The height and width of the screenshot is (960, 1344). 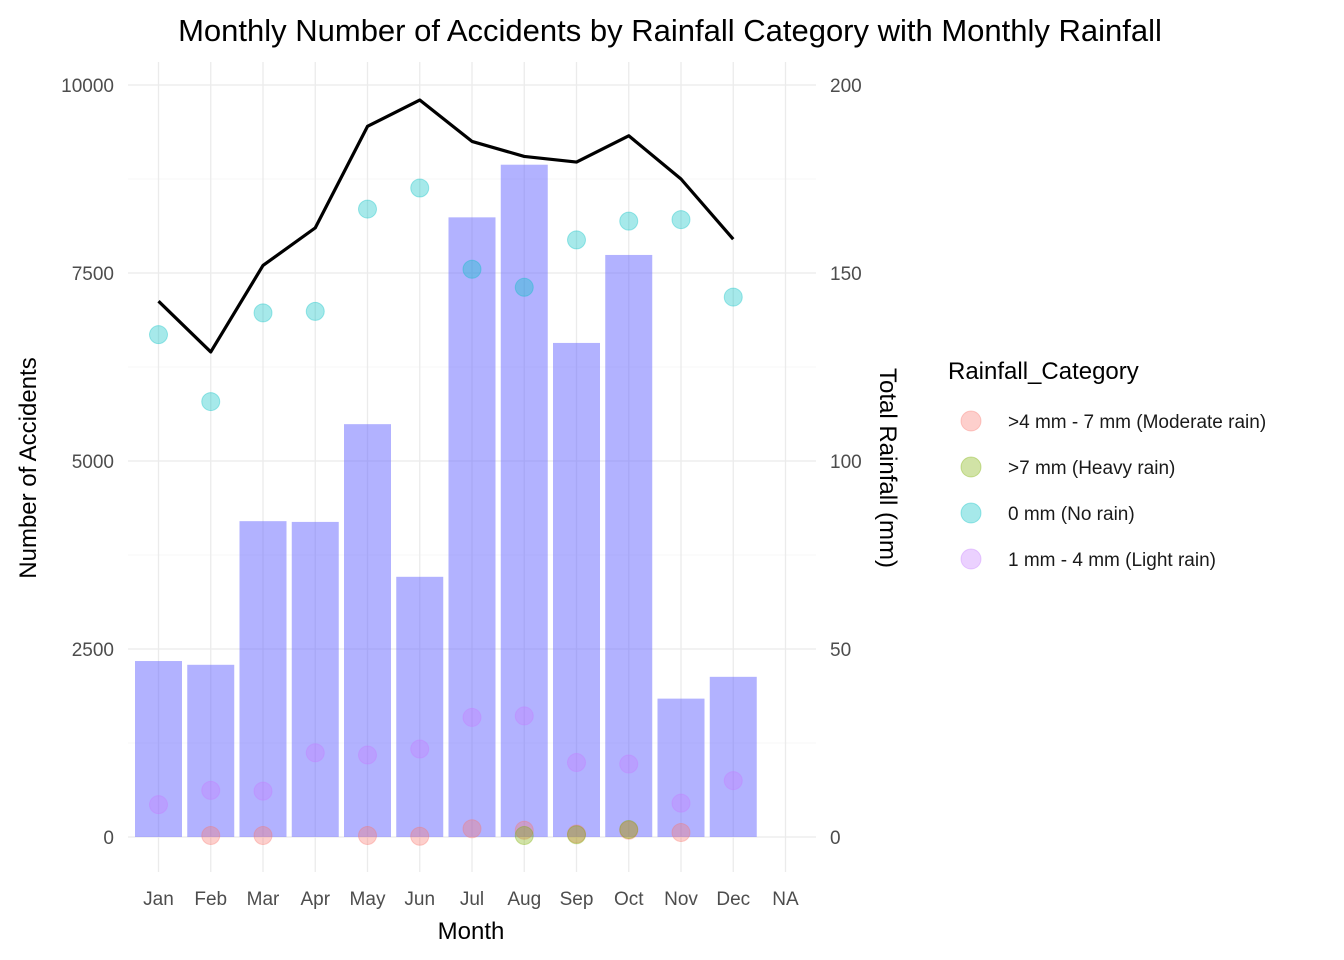 I want to click on legend-label: >4 mm - 7 mm (Moderate rain), so click(x=1137, y=422).